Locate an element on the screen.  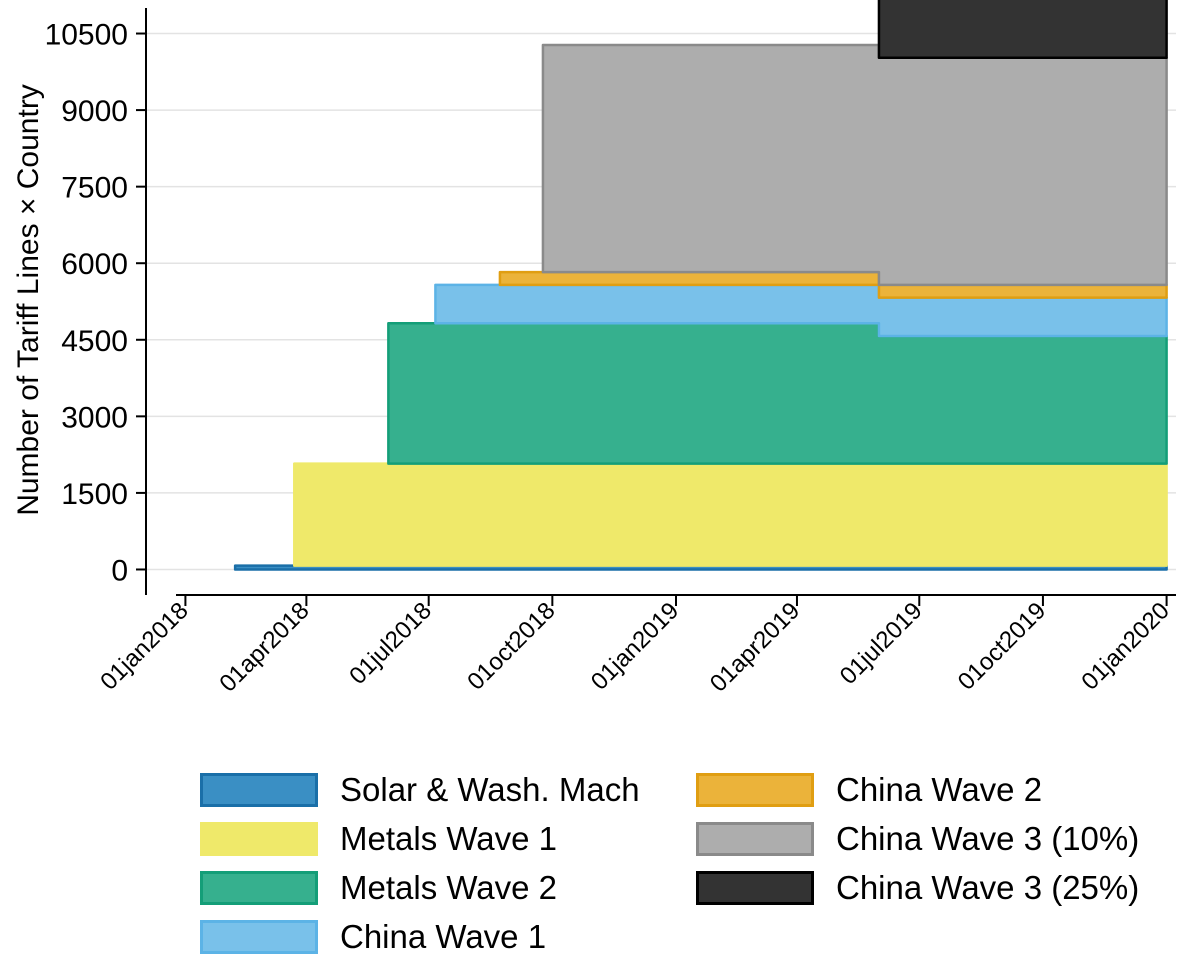
x-tick-label: 01jan2018 is located at coordinates (144, 646).